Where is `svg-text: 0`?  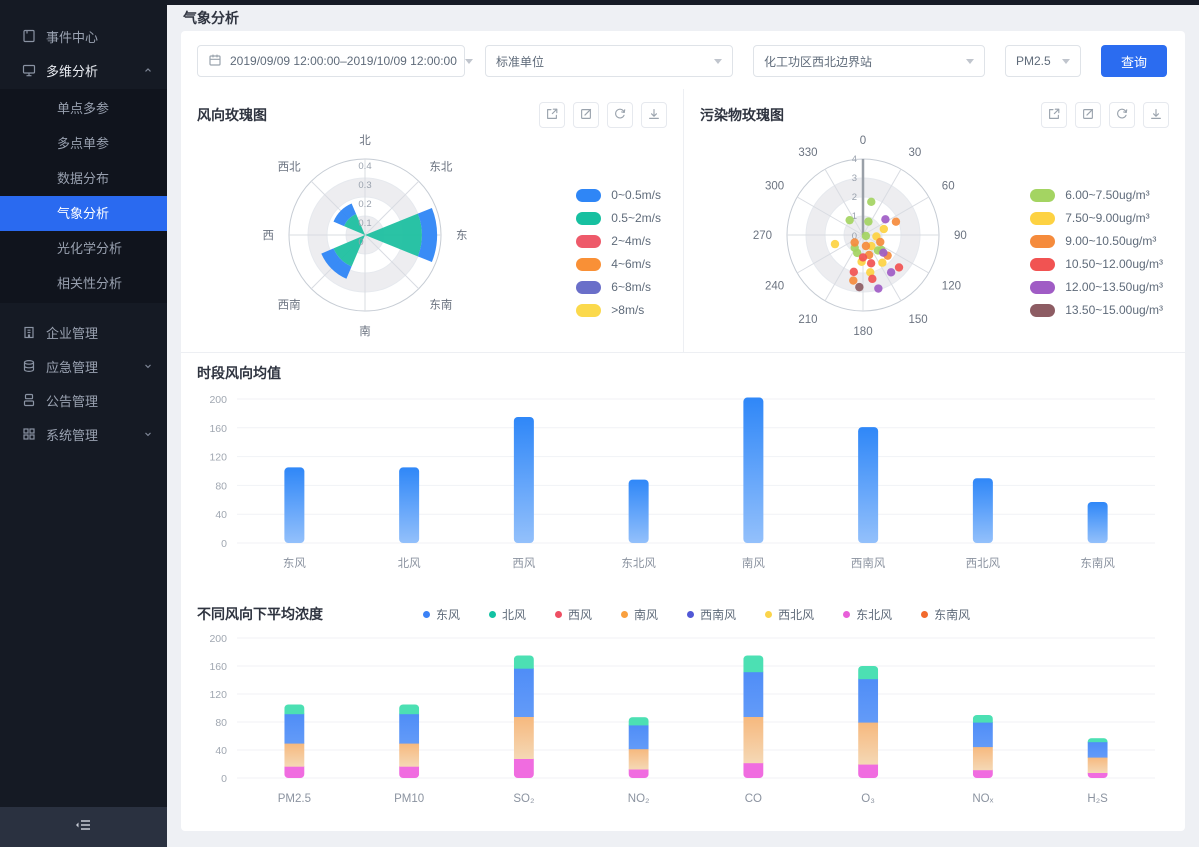 svg-text: 0 is located at coordinates (854, 236).